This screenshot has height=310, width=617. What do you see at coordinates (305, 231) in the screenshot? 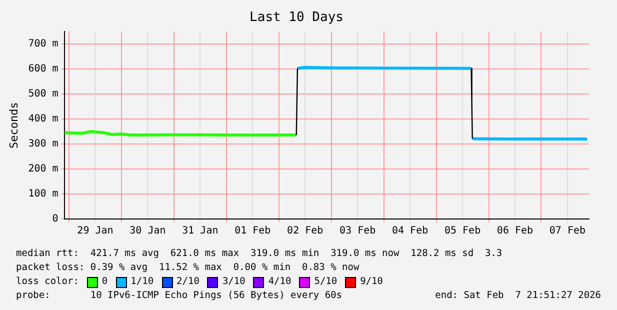
I see `x-tick-label: 02 Feb` at bounding box center [305, 231].